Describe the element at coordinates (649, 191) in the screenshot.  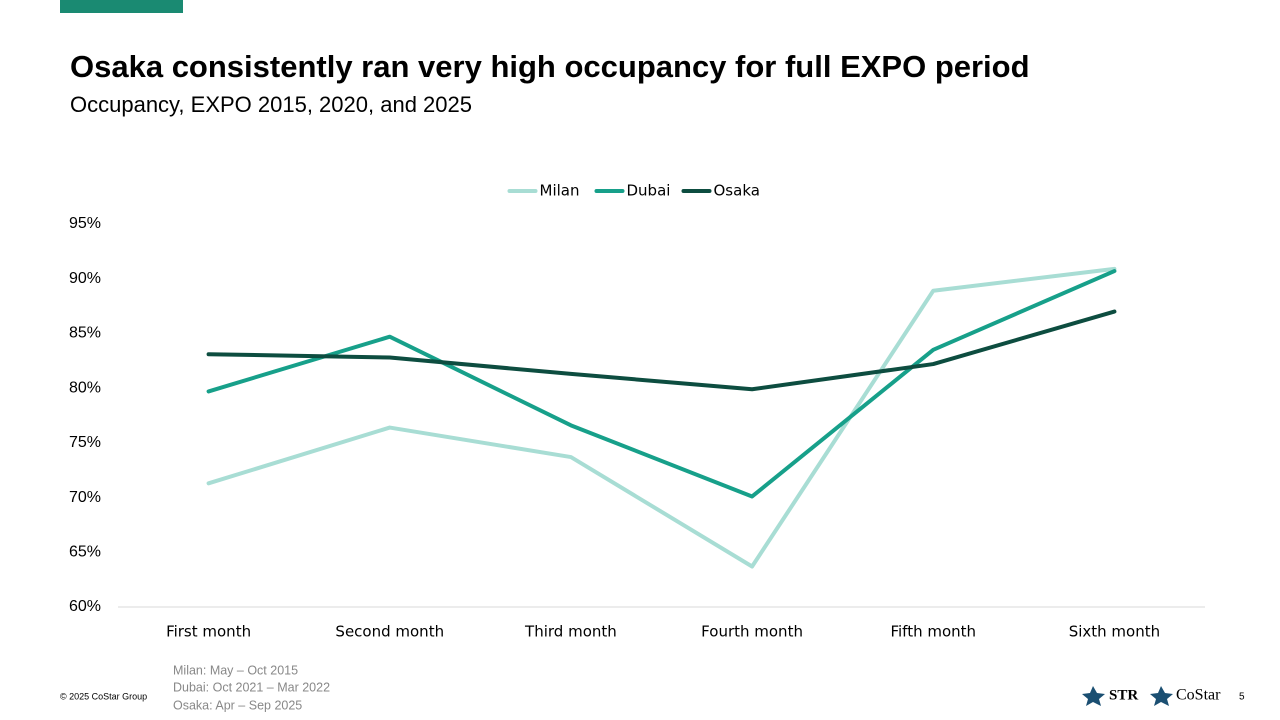
I see `legend-label: Dubai` at that location.